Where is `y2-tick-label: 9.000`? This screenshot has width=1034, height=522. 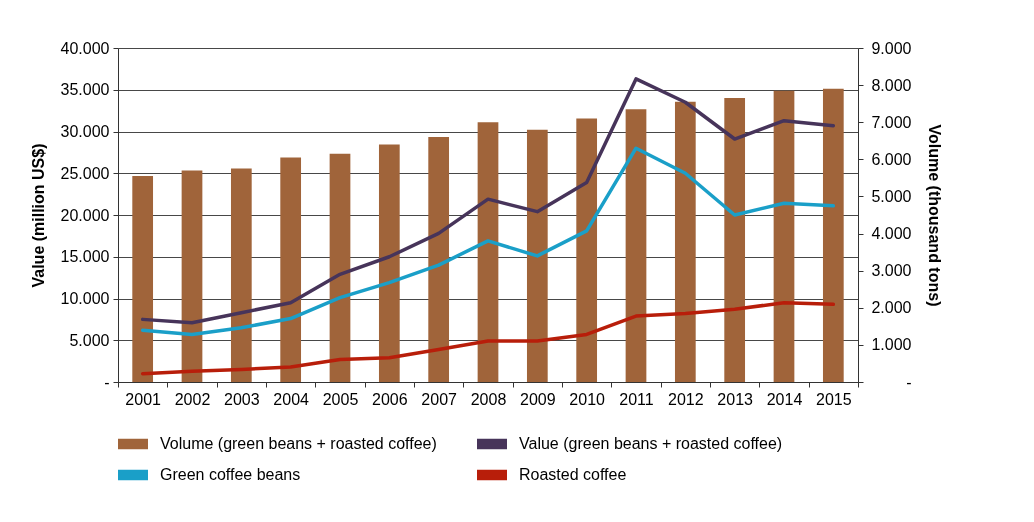 y2-tick-label: 9.000 is located at coordinates (891, 48).